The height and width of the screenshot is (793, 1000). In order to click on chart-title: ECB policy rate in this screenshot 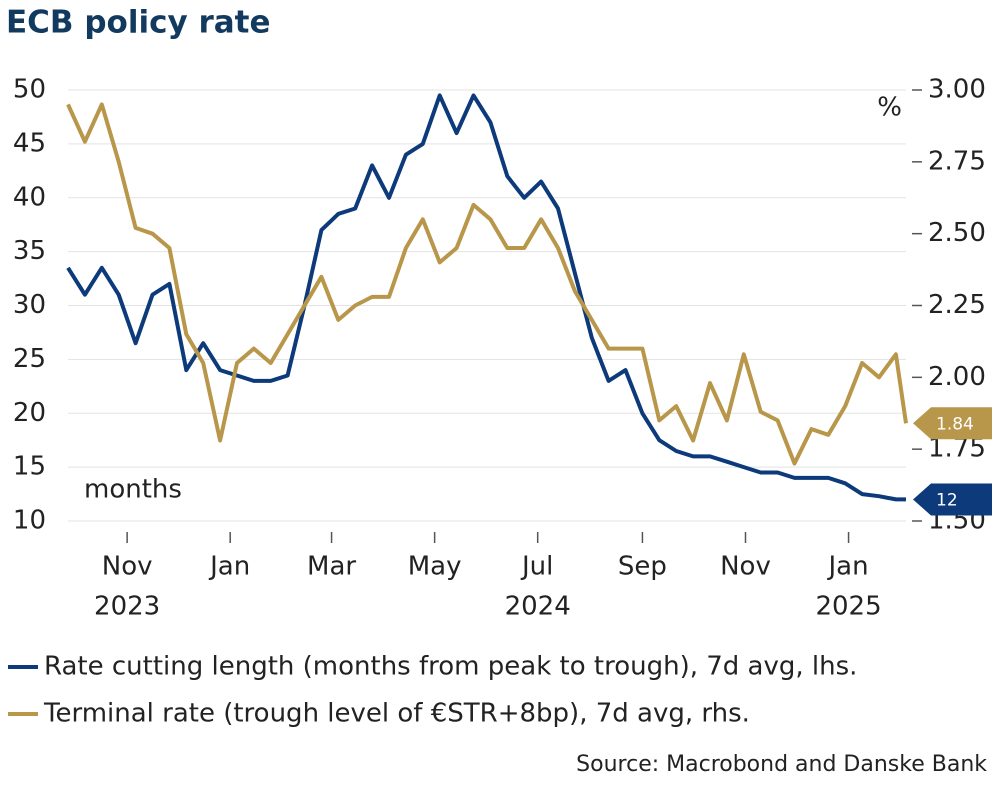, I will do `click(138, 23)`.